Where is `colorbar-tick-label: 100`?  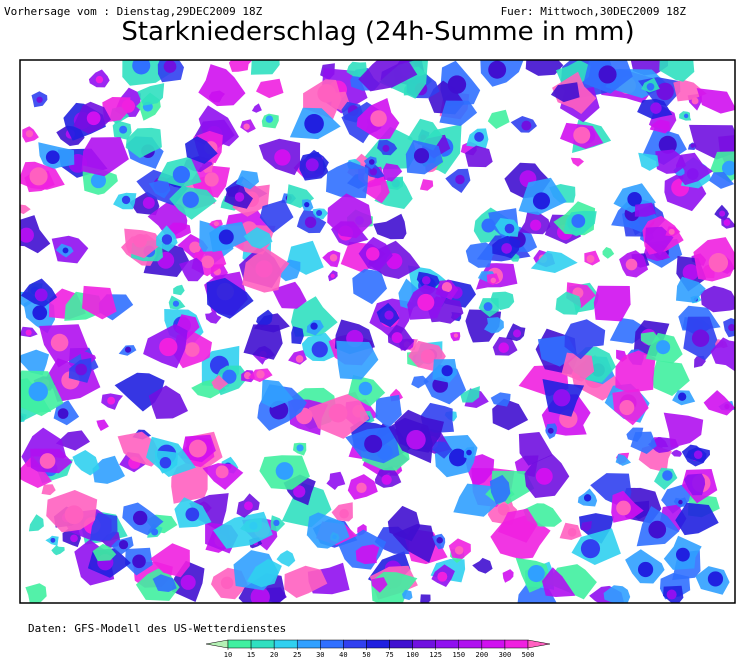 colorbar-tick-label: 100 is located at coordinates (412, 655).